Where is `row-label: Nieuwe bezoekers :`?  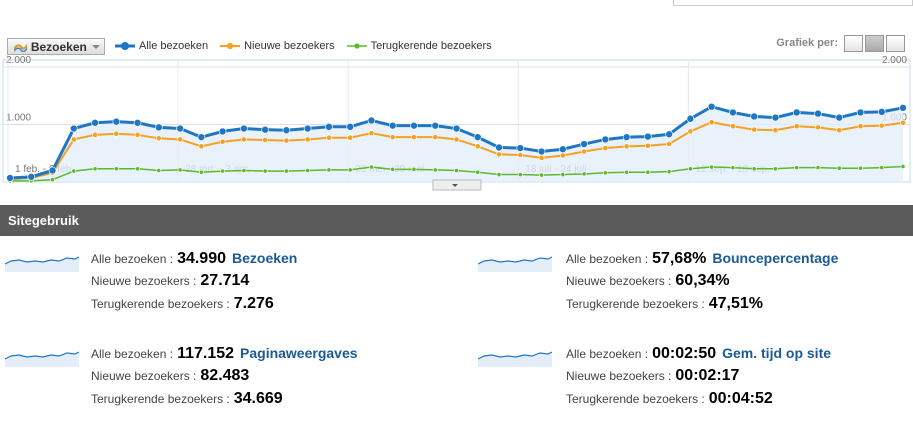
row-label: Nieuwe bezoekers : is located at coordinates (619, 376).